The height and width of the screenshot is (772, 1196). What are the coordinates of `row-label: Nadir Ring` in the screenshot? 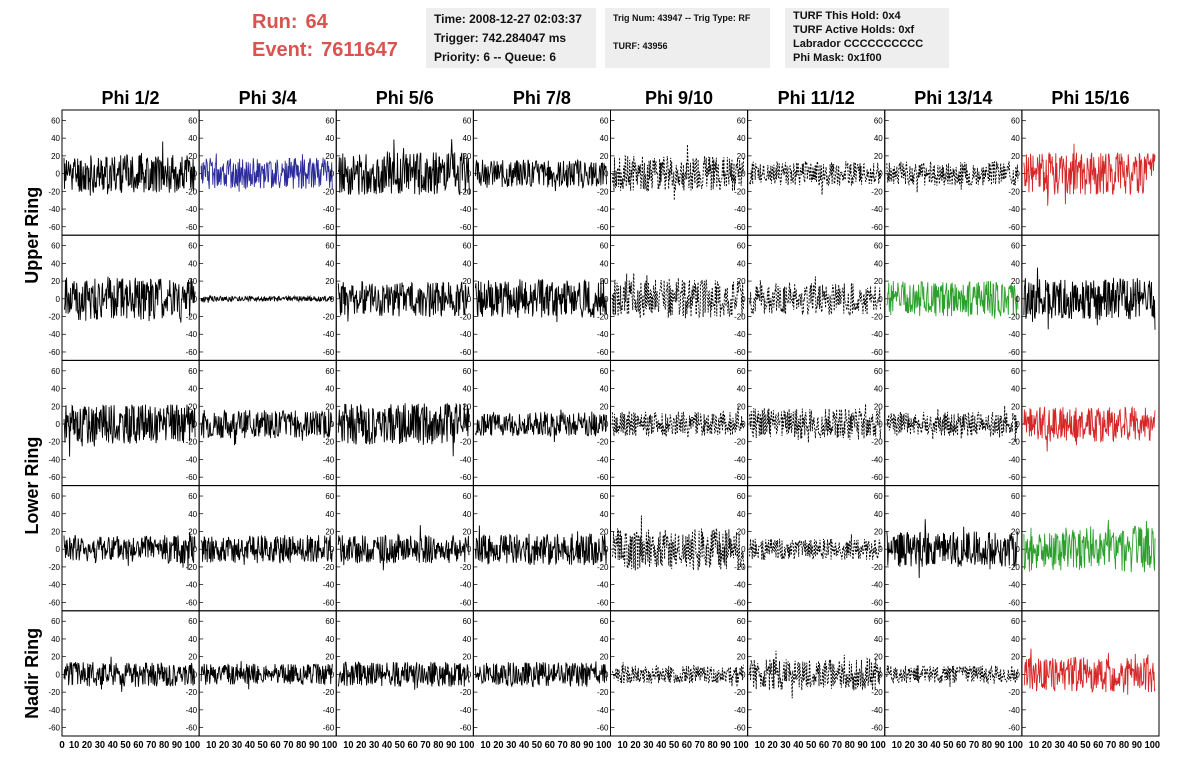 It's located at (32, 673).